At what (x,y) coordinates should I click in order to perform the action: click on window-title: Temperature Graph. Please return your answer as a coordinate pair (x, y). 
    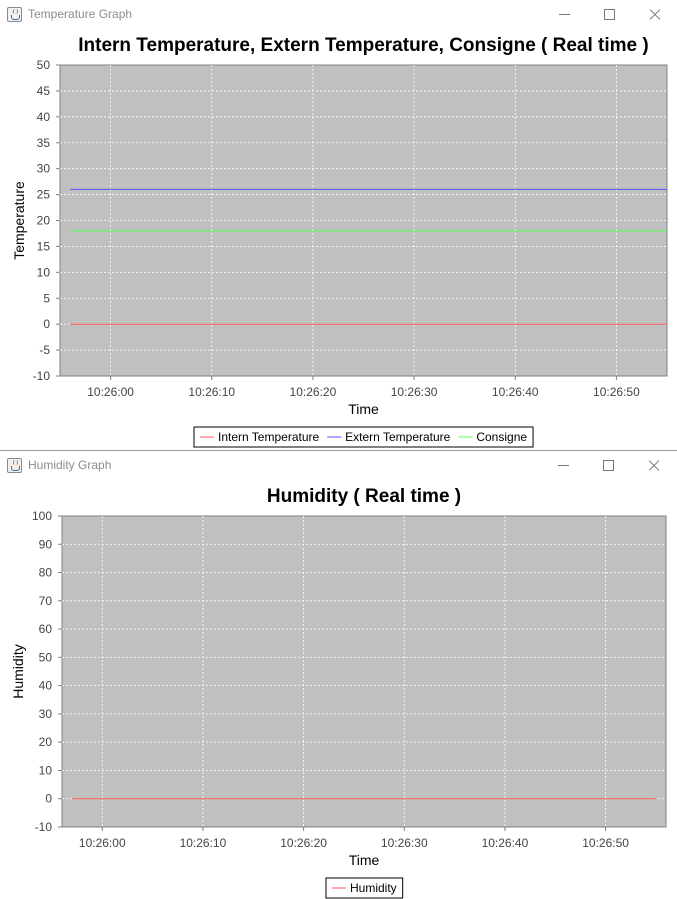
    Looking at the image, I should click on (80, 14).